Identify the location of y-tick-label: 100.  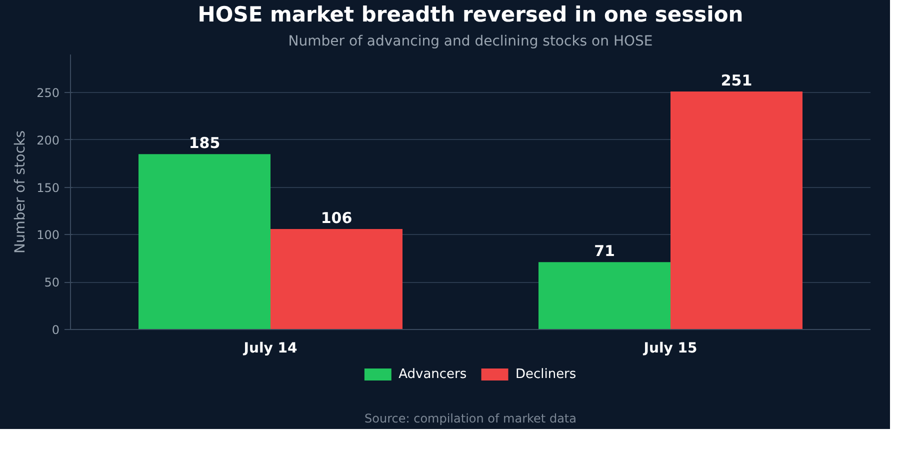
(48, 235).